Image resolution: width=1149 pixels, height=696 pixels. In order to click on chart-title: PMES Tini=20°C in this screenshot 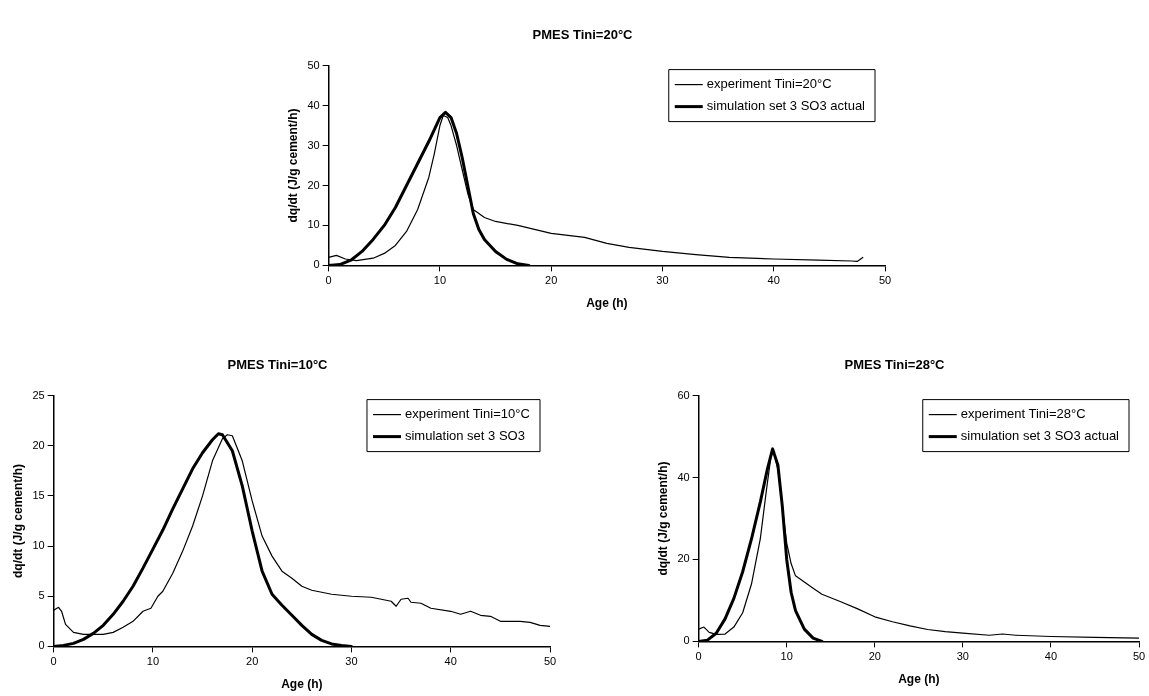, I will do `click(583, 35)`.